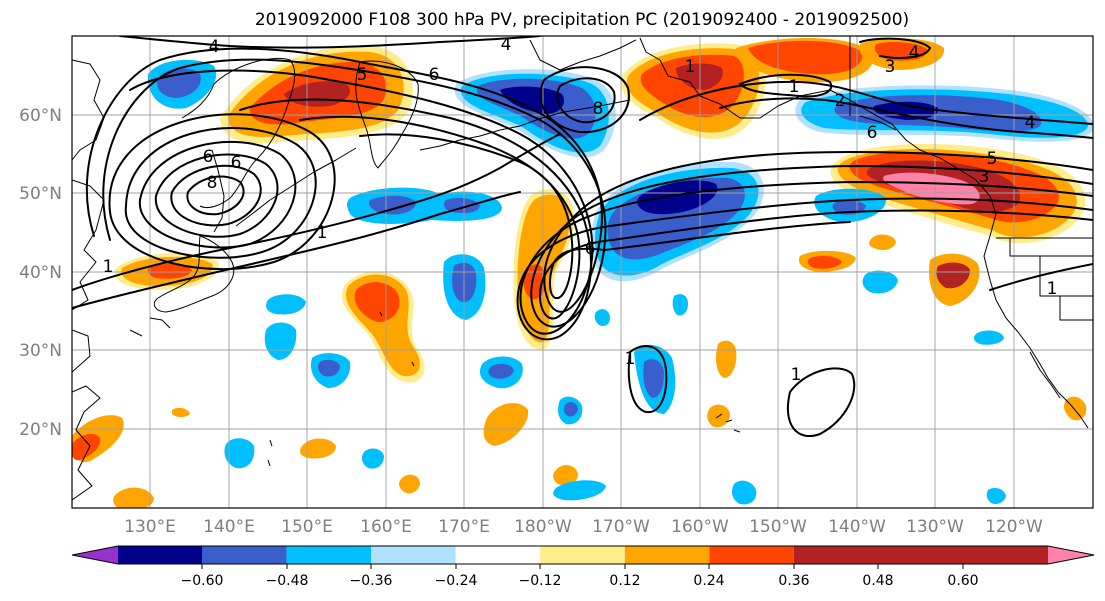  Describe the element at coordinates (540, 581) in the screenshot. I see `colorbar-tick-label: −0.12` at that location.